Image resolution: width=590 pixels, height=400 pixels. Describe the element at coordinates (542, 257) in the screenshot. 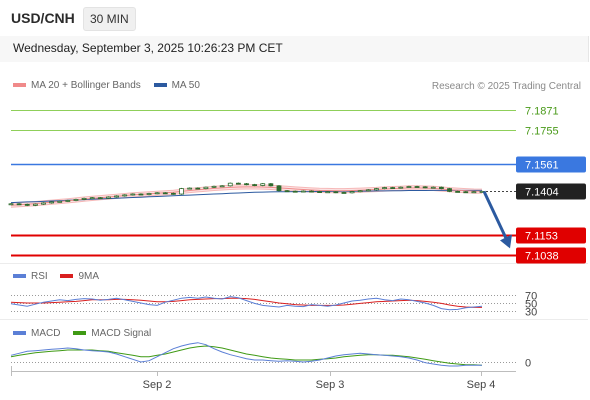

I see `support-label-5: 7.1038` at that location.